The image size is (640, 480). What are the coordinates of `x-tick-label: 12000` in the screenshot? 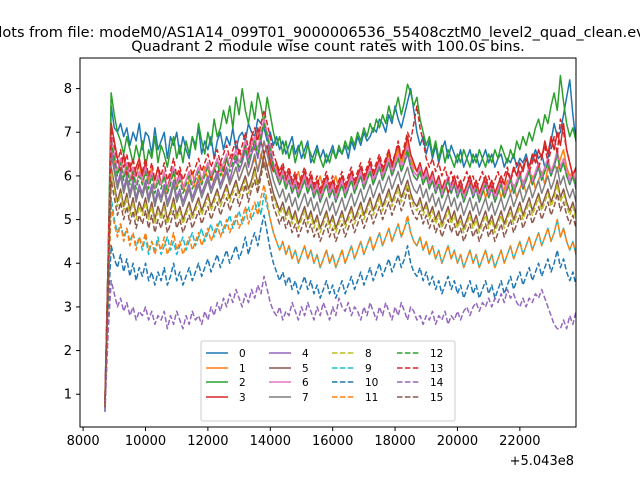 It's located at (207, 441).